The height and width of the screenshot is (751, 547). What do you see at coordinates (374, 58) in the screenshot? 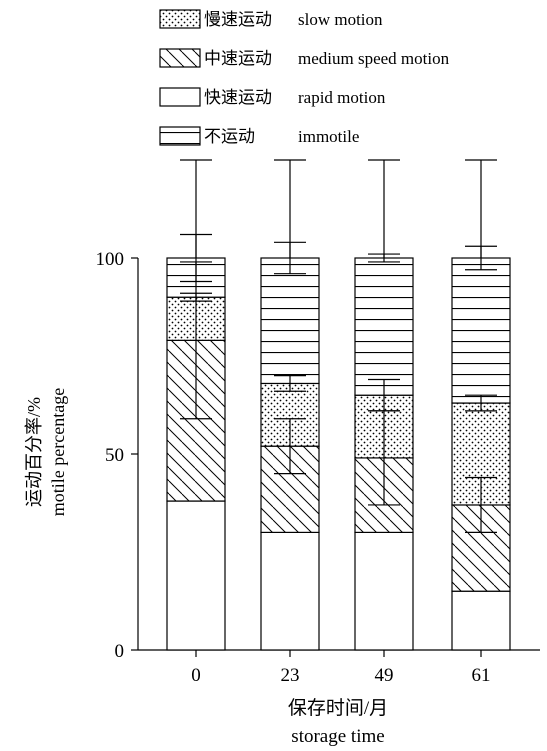
I see `legend-label-en-medium: medium speed motion` at bounding box center [374, 58].